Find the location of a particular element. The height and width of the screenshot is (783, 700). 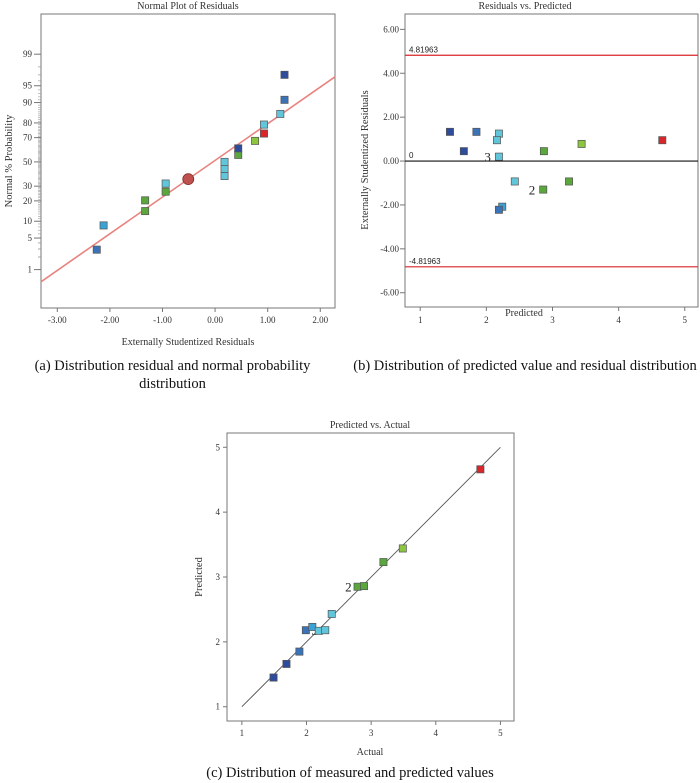

chart-c-ylabel: Predicted is located at coordinates (199, 576).